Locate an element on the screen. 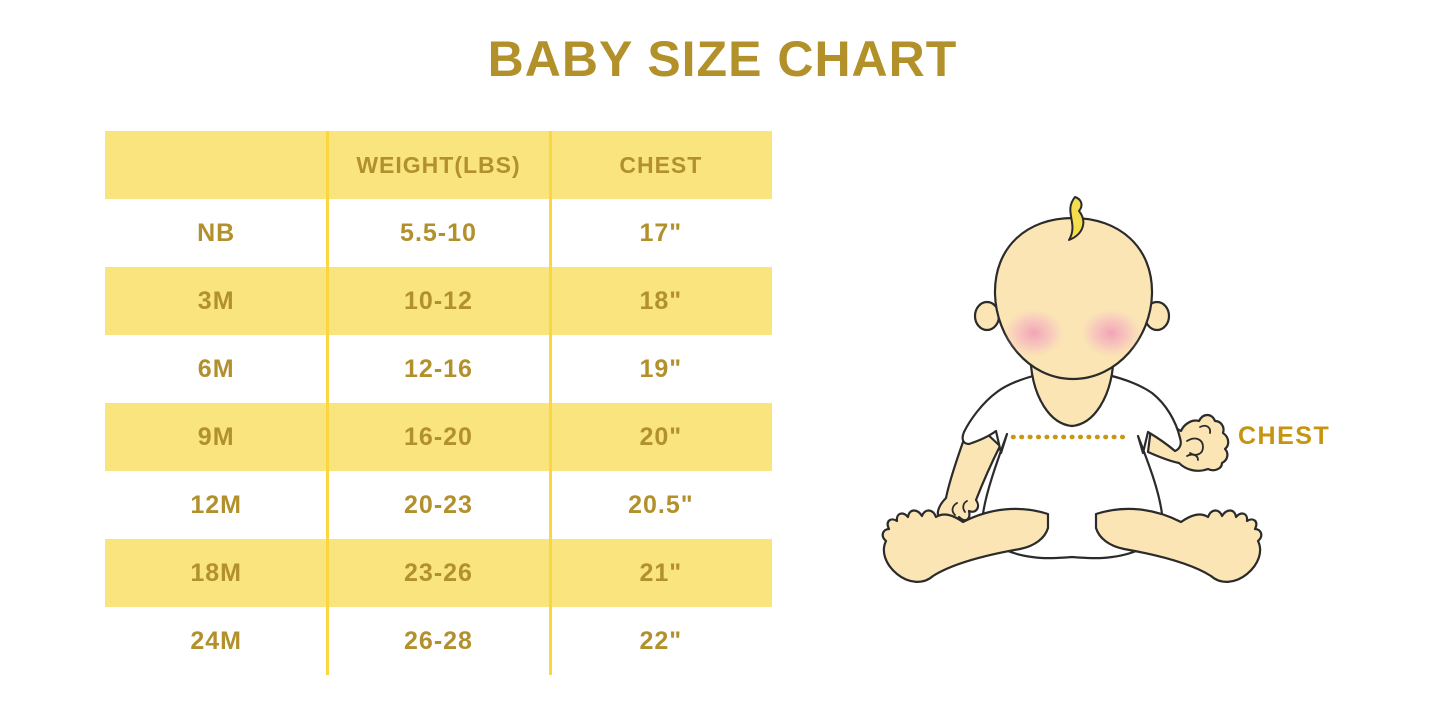  size-cell: 6M is located at coordinates (216, 368).